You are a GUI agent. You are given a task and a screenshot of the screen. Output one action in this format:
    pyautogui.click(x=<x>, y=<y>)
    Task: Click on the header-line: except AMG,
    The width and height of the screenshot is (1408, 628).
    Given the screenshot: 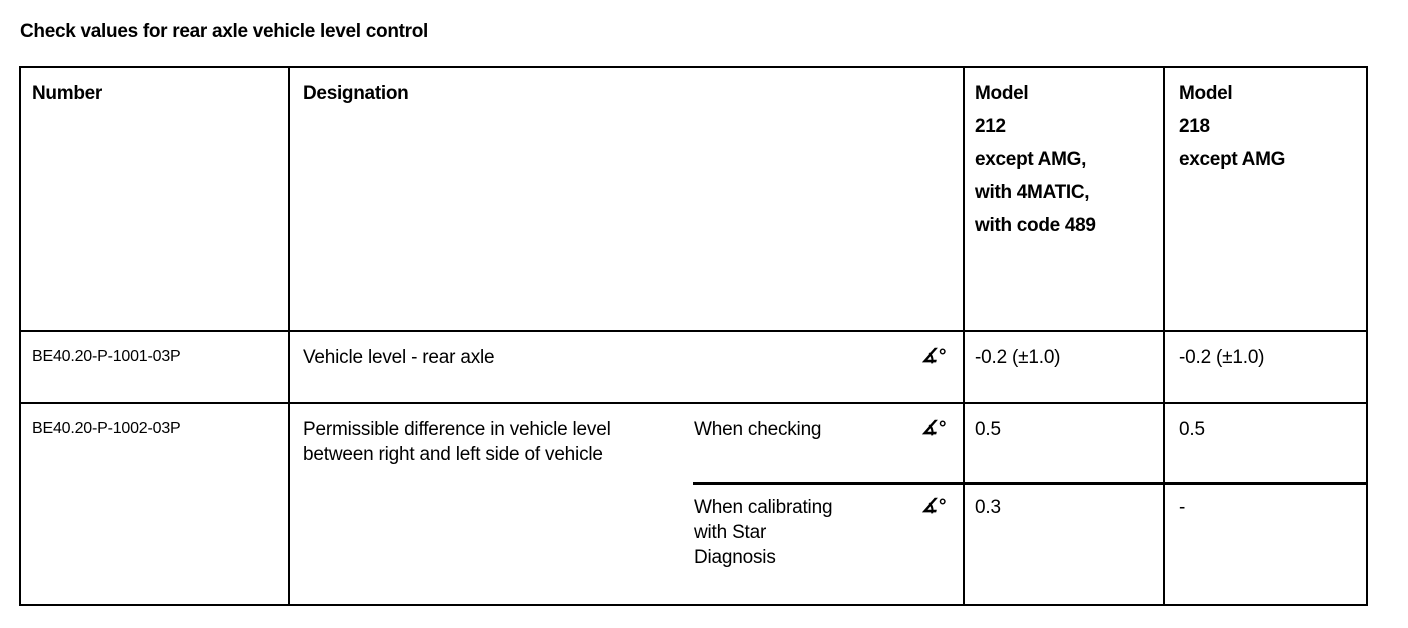 What is the action you would take?
    pyautogui.click(x=1031, y=159)
    